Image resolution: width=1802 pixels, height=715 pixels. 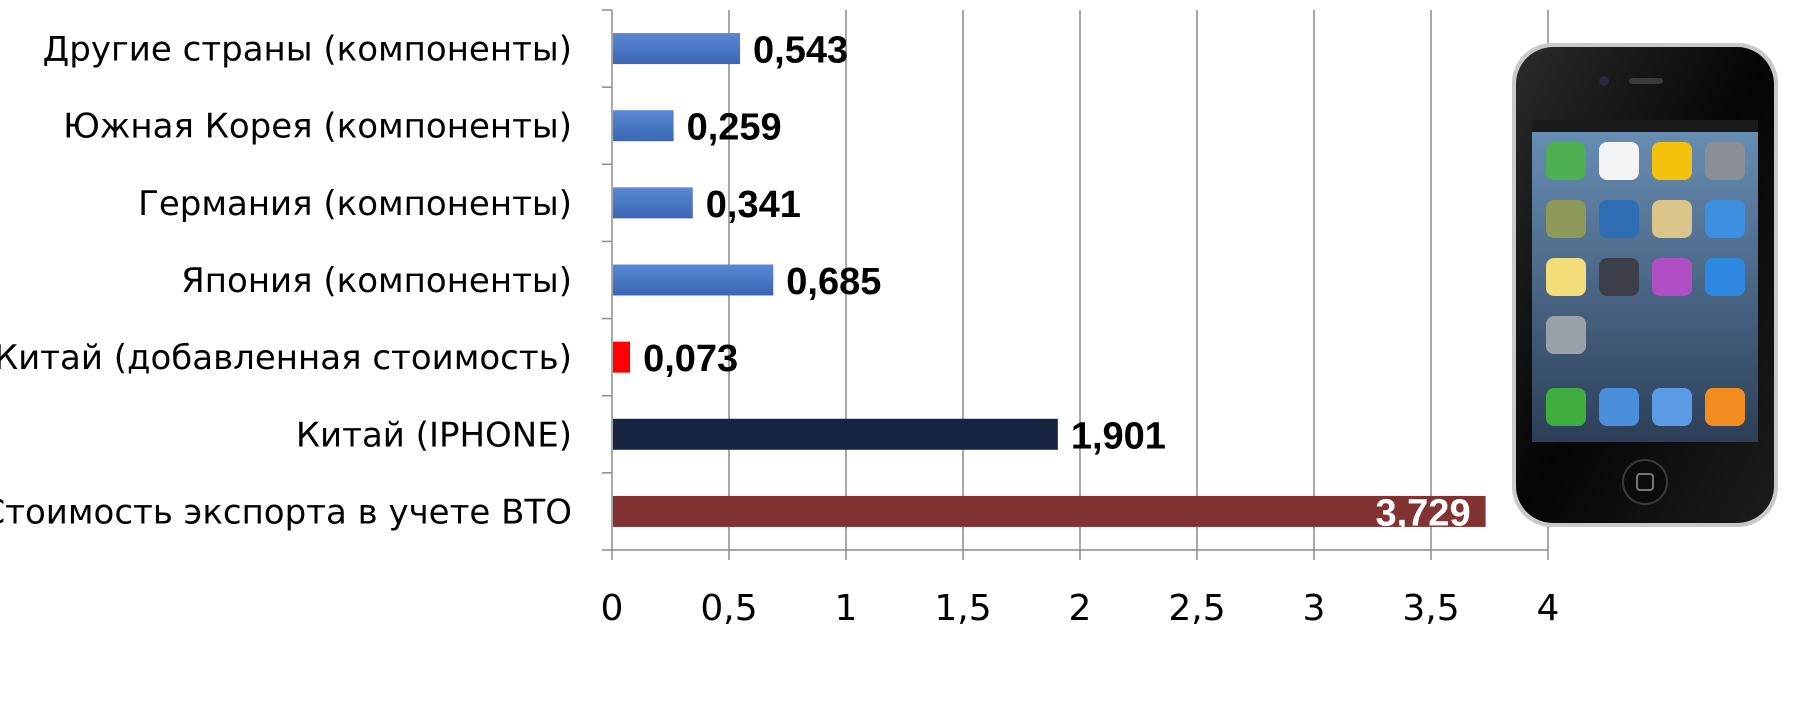 What do you see at coordinates (728, 608) in the screenshot?
I see `x-tick-label: 0,5` at bounding box center [728, 608].